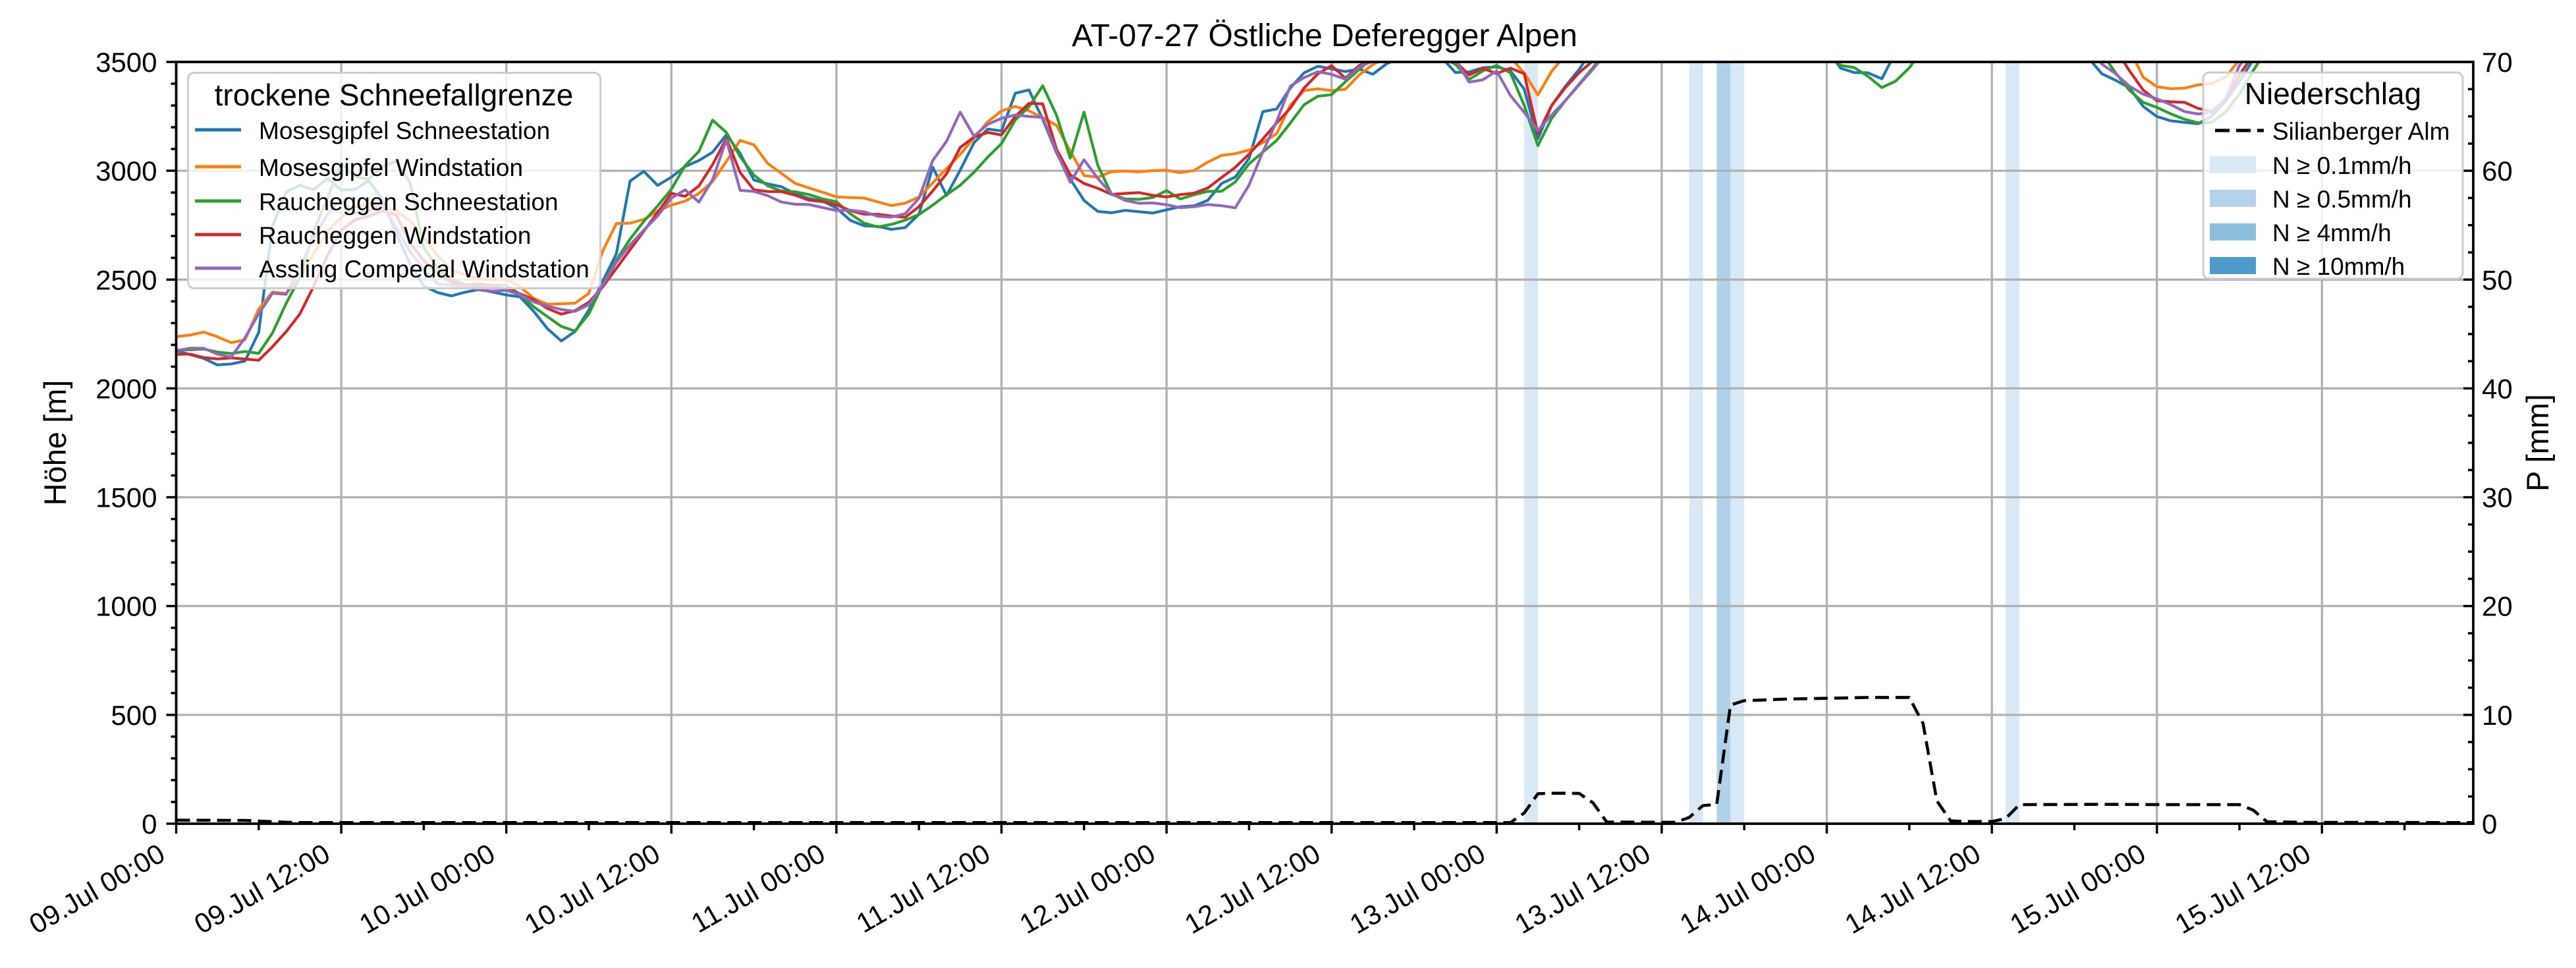 The height and width of the screenshot is (968, 2576). What do you see at coordinates (404, 130) in the screenshot?
I see `svg-text: Mosesgipfel Schneestation` at bounding box center [404, 130].